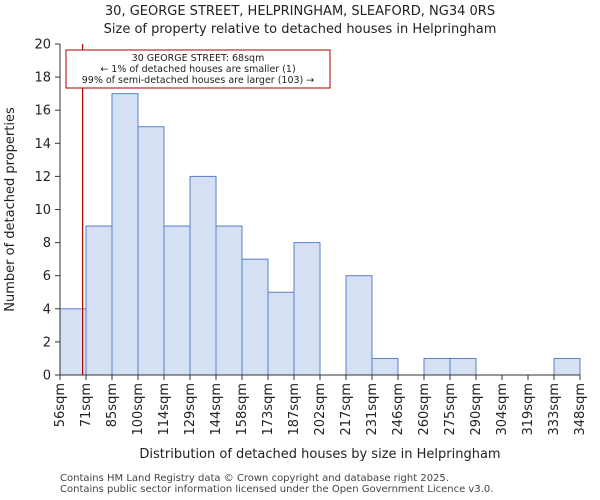 The height and width of the screenshot is (500, 600). What do you see at coordinates (372, 409) in the screenshot?
I see `x-tick-label-231sqm: 231sqm` at bounding box center [372, 409].